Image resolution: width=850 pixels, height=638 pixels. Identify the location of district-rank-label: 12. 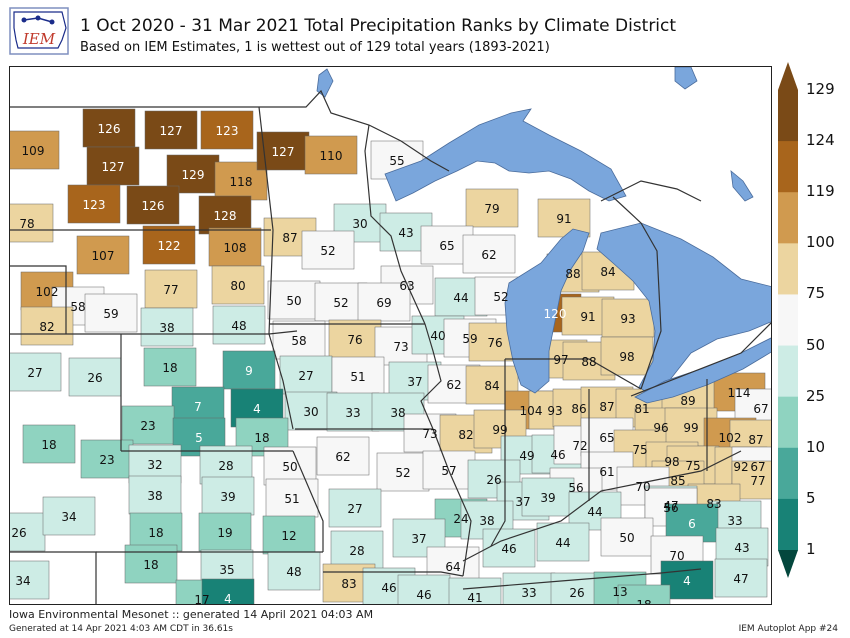
(288, 536).